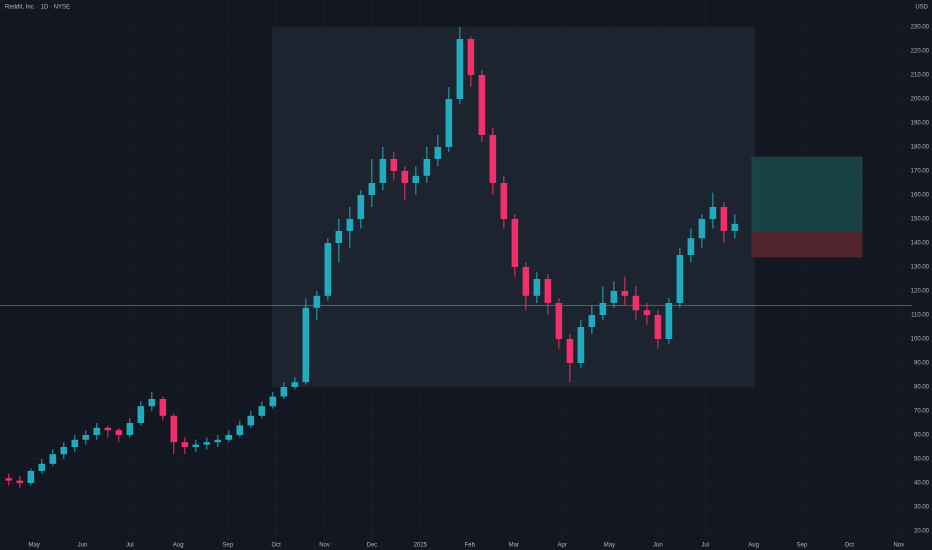  What do you see at coordinates (920, 340) in the screenshot?
I see `y-tick-label: 100.00` at bounding box center [920, 340].